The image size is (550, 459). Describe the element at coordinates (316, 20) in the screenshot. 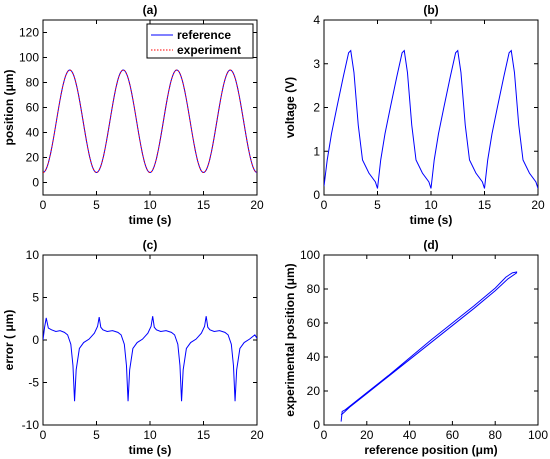

I see `y-tick-label: 4` at that location.